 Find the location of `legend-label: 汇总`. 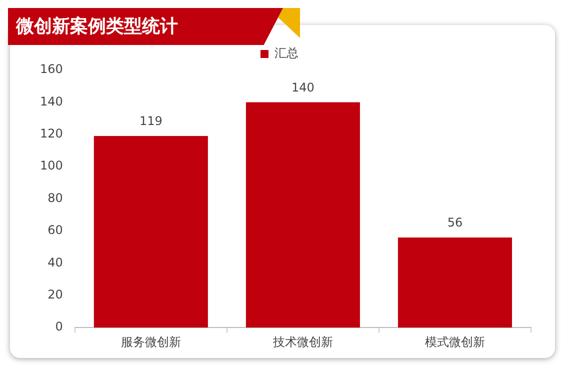

legend-label: 汇总 is located at coordinates (286, 53).